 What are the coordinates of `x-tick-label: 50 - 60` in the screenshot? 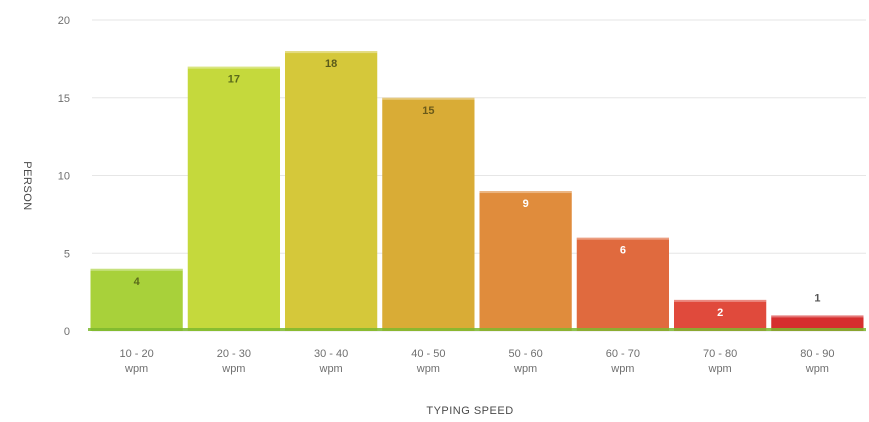 It's located at (526, 354).